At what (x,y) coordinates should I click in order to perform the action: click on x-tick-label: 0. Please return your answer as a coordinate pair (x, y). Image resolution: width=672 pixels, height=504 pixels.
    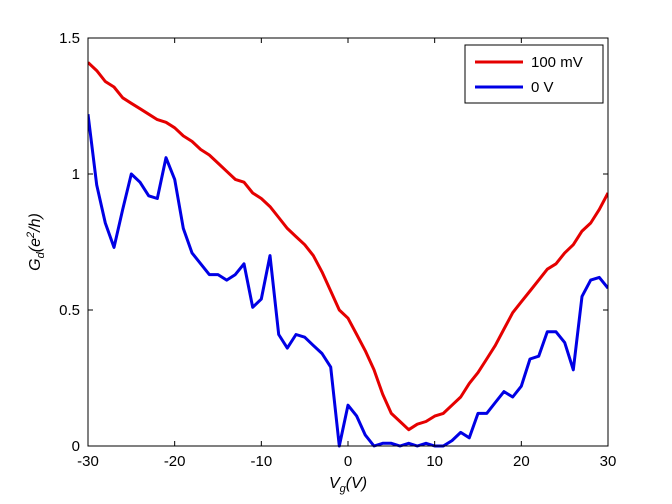
    Looking at the image, I should click on (348, 461).